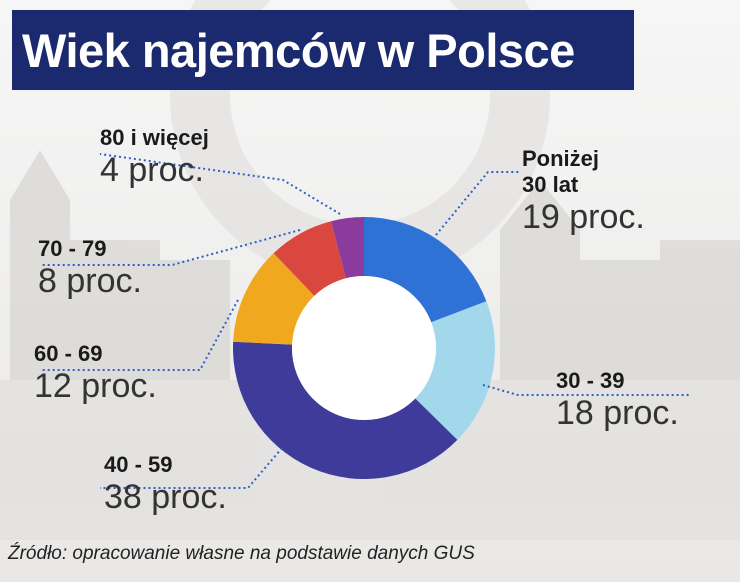  I want to click on label-under30: Poniżej 30 lat 19 proc., so click(583, 191).